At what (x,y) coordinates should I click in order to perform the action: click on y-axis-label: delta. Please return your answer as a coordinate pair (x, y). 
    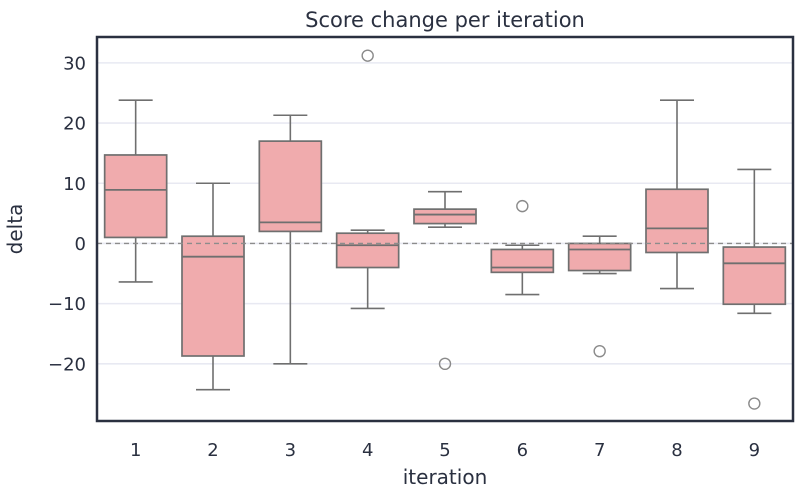
    Looking at the image, I should click on (15, 229).